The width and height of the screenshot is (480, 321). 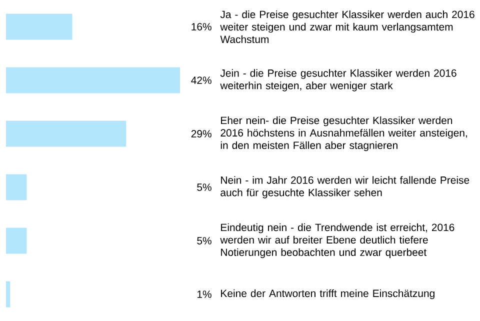 I want to click on y-tick-label: Jein - die Preise gesuchter Klassiker werden 2016 weiterhin steigen, aber weniger stark, so click(x=338, y=80).